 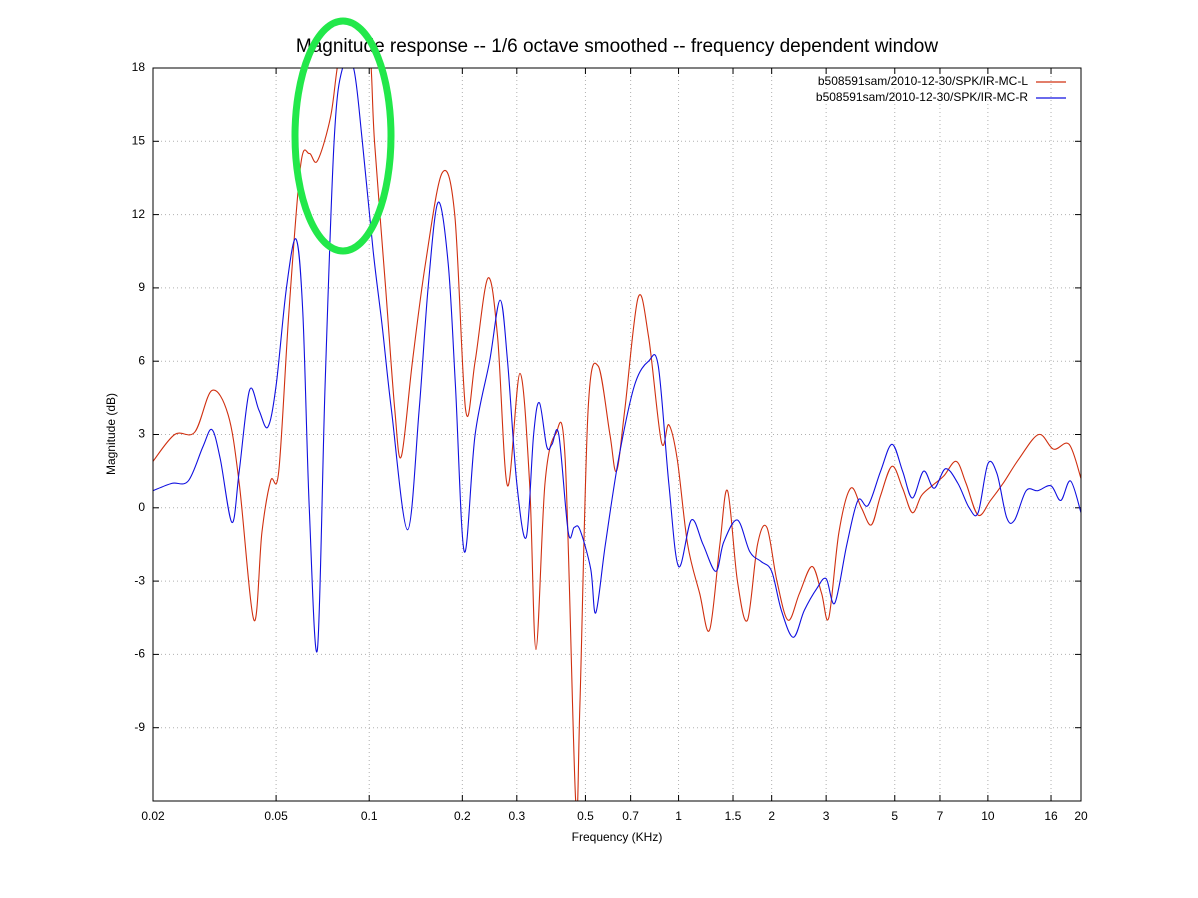 What do you see at coordinates (826, 816) in the screenshot?
I see `x-tick-label: 3` at bounding box center [826, 816].